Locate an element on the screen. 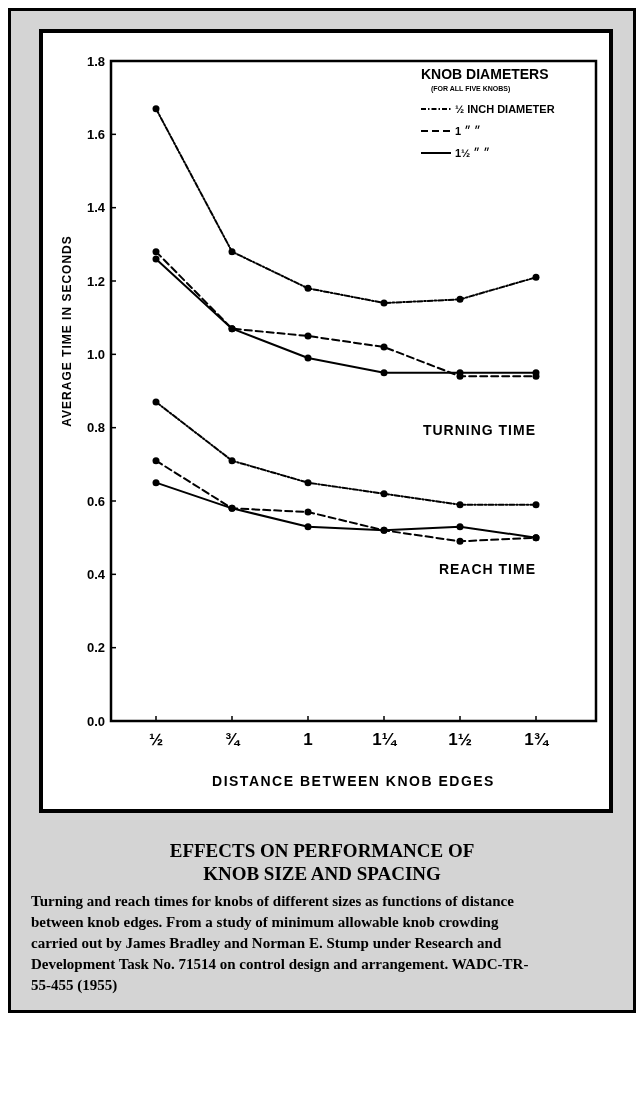 Image resolution: width=642 pixels, height=1096 pixels. y-tick-label: 1.2 is located at coordinates (95, 281).